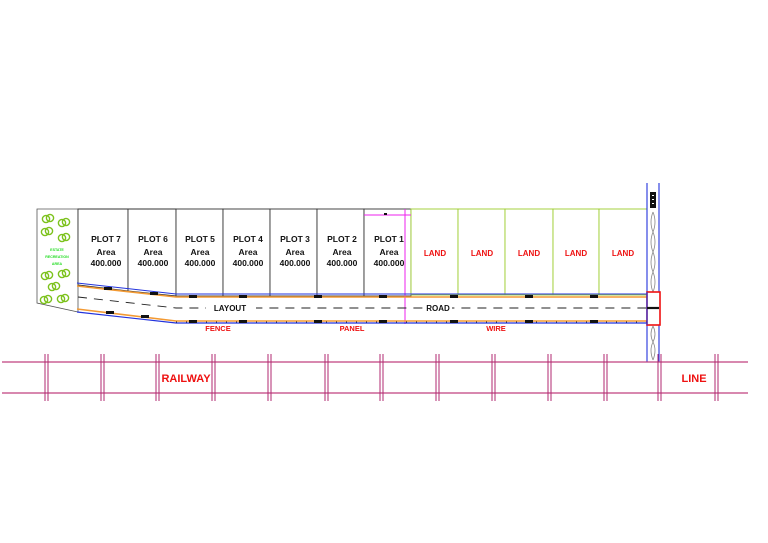 This screenshot has width=768, height=543. Describe the element at coordinates (389, 239) in the screenshot. I see `plot-name: PLOT 1` at that location.